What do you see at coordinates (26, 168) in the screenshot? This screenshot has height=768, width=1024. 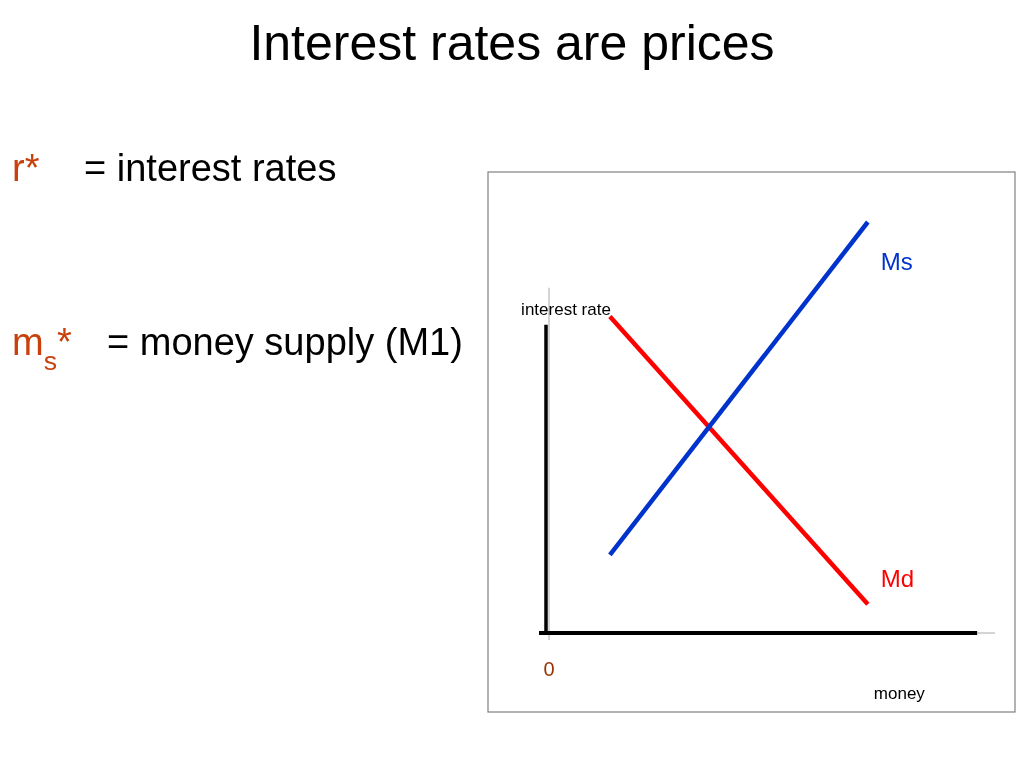 I see `text: r*` at bounding box center [26, 168].